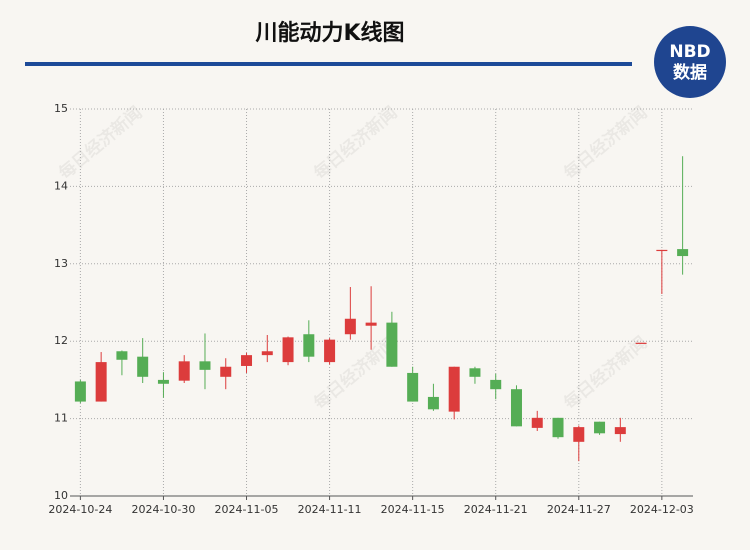 The width and height of the screenshot is (750, 550). What do you see at coordinates (690, 72) in the screenshot?
I see `logo-bottom: 数据` at bounding box center [690, 72].